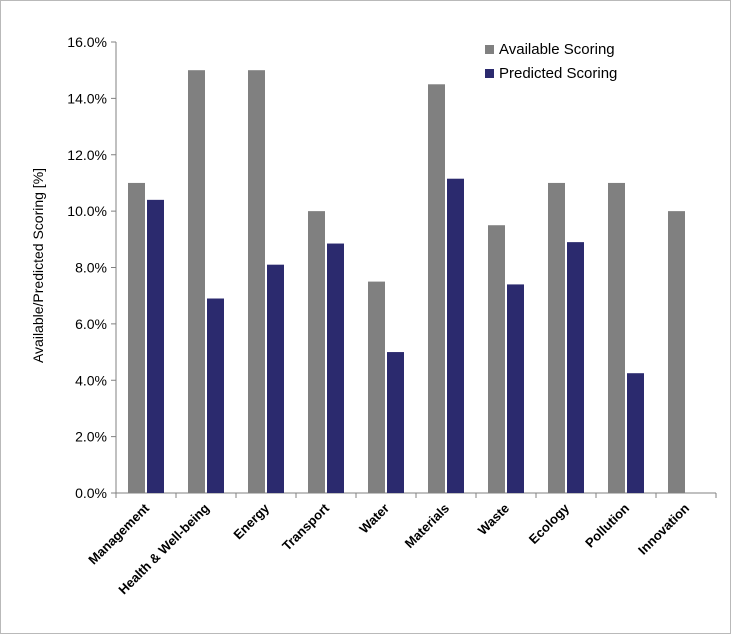 The image size is (732, 636). Describe the element at coordinates (91, 380) in the screenshot. I see `y-tick-label: 4.0%` at that location.